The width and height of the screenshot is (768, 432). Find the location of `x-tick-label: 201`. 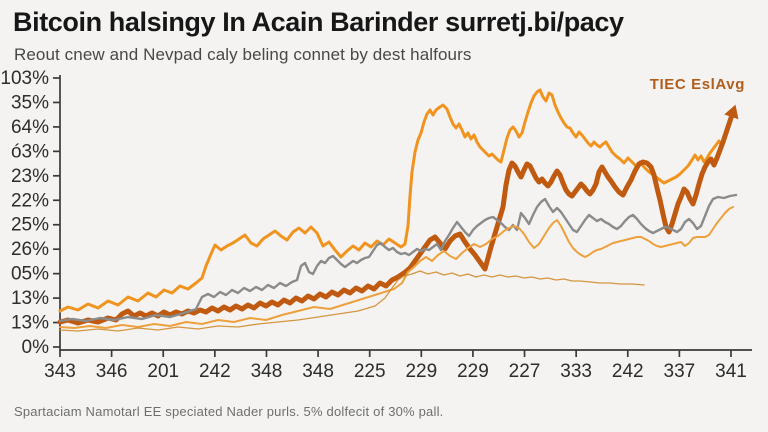

x-tick-label: 201 is located at coordinates (163, 371).